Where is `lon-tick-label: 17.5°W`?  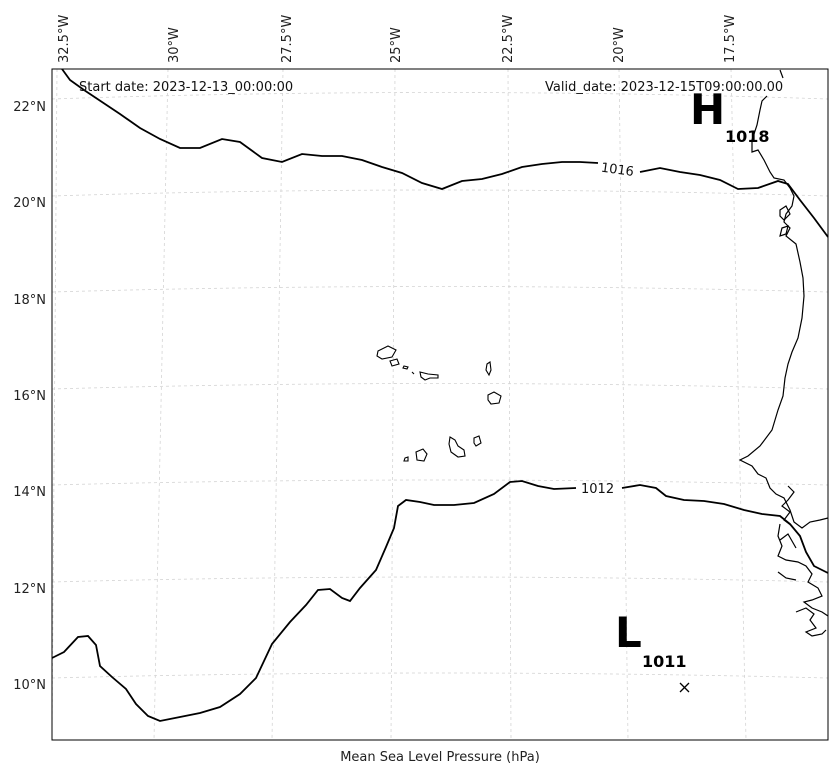 lon-tick-label: 17.5°W is located at coordinates (730, 39).